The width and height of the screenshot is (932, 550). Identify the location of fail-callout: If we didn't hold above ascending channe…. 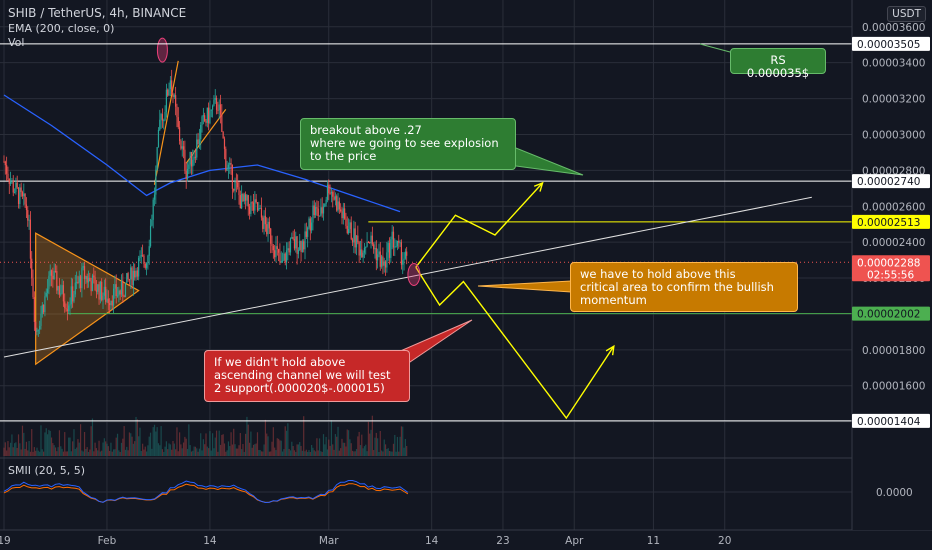
(307, 376).